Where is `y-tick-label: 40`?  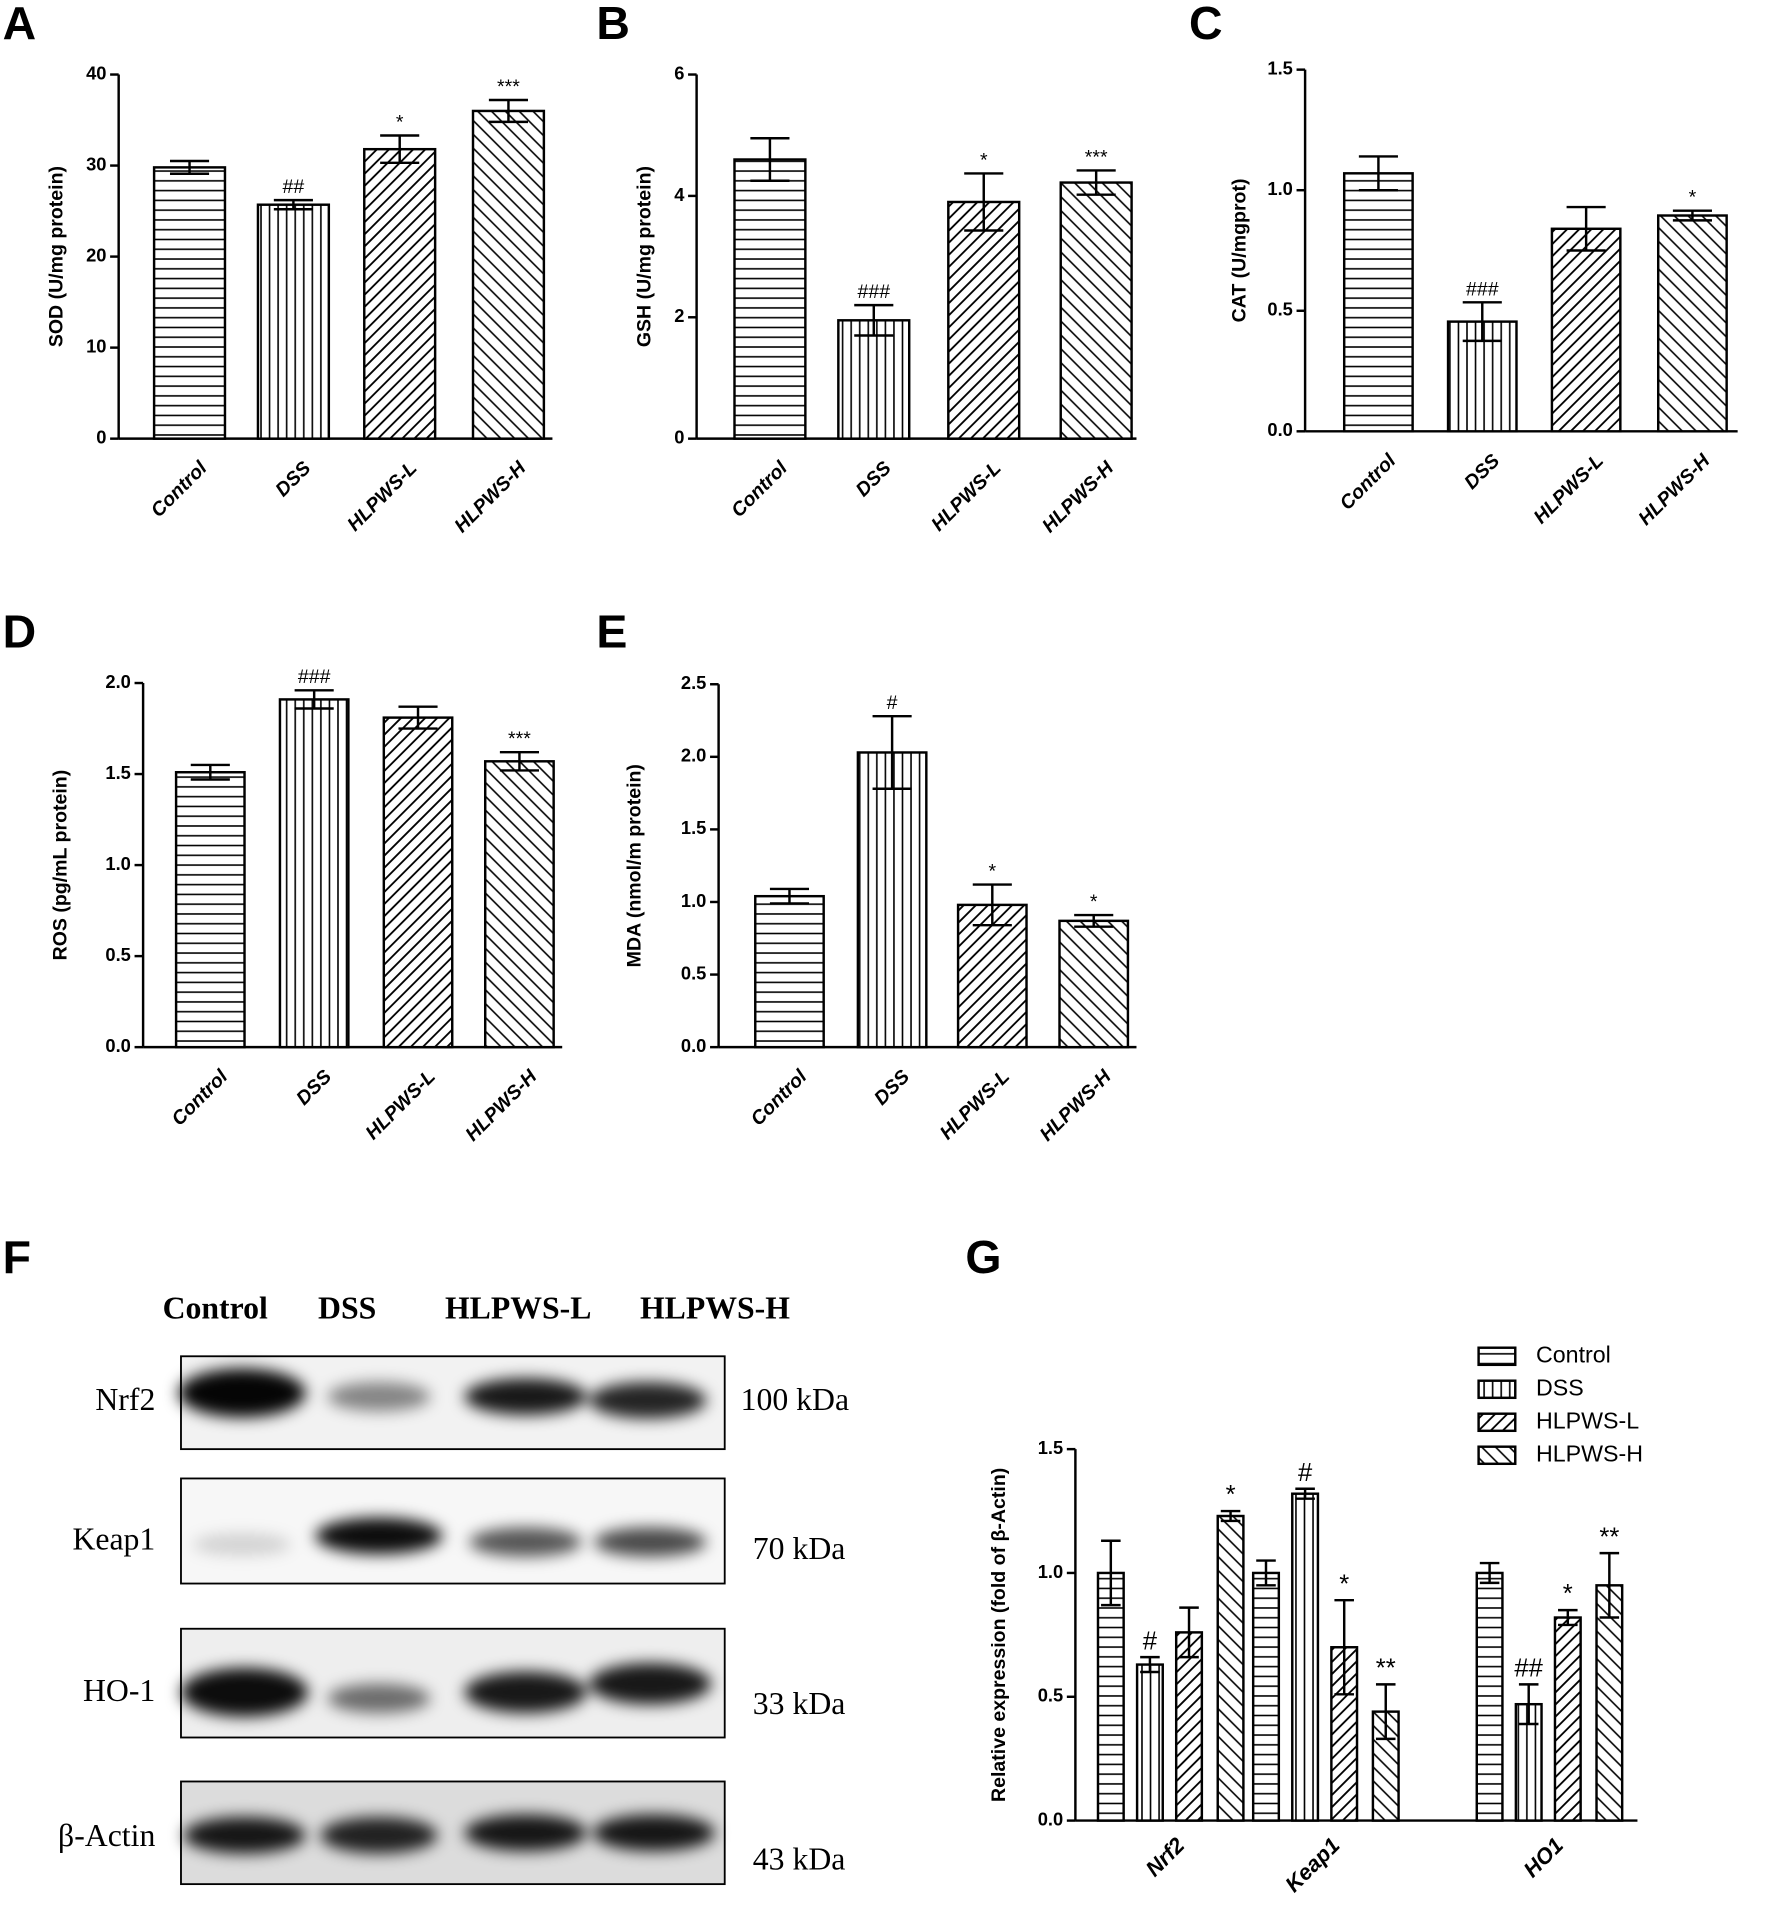
y-tick-label: 40 is located at coordinates (96, 72).